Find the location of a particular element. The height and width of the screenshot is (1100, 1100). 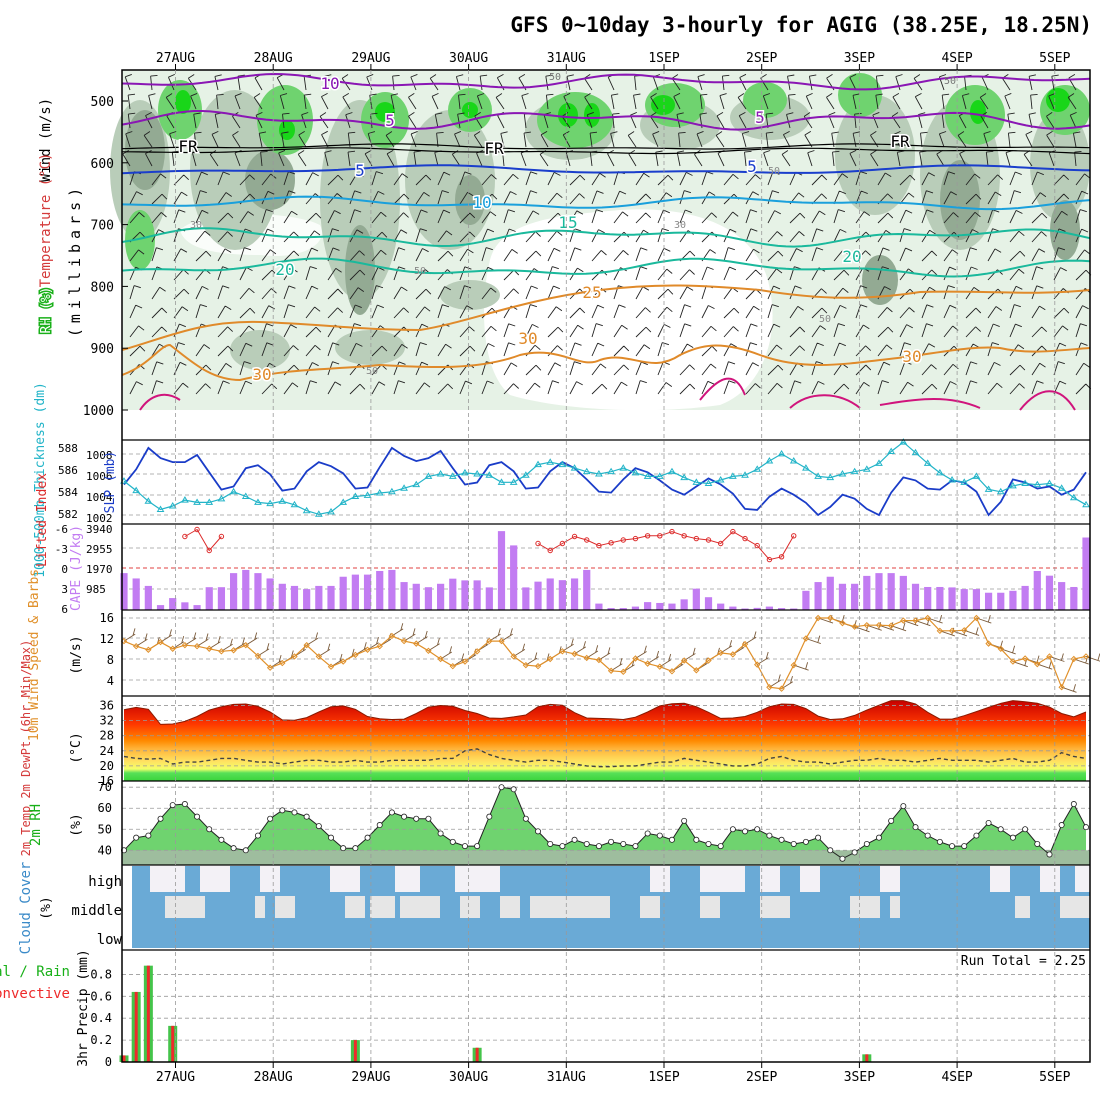

contour-label: FR is located at coordinates (900, 141).